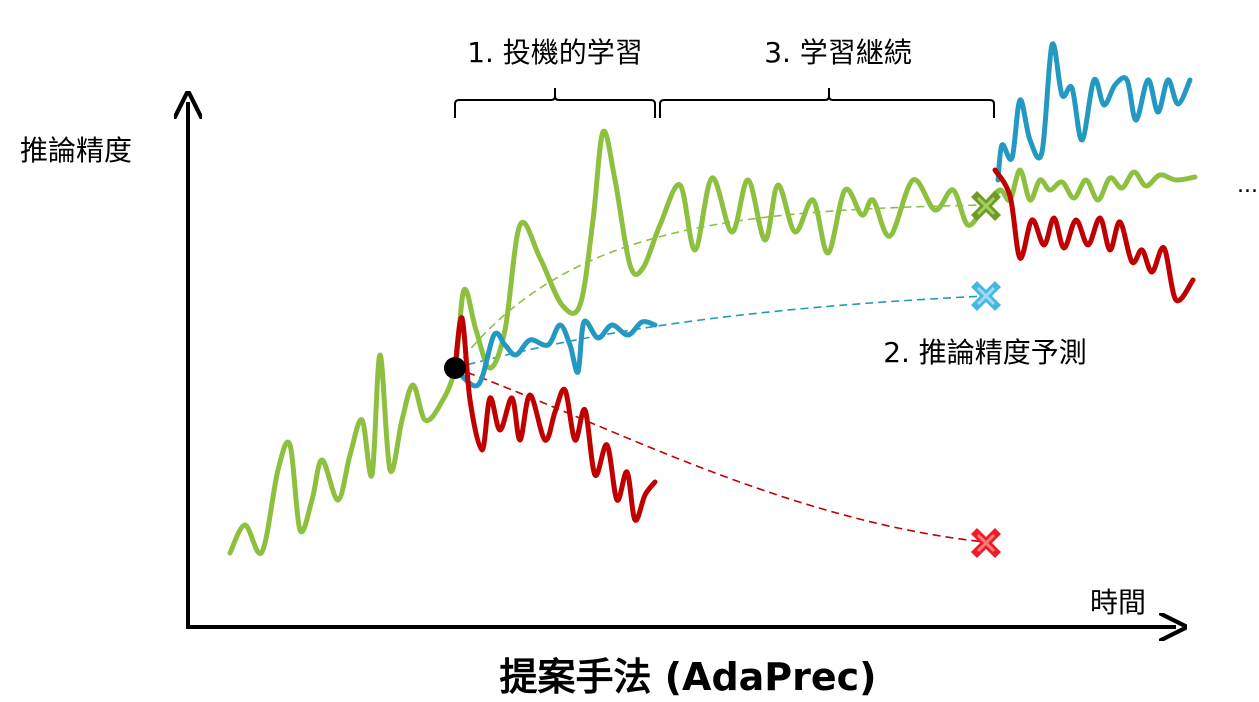  What do you see at coordinates (1094, 112) in the screenshot?
I see `blue-continued-curve` at bounding box center [1094, 112].